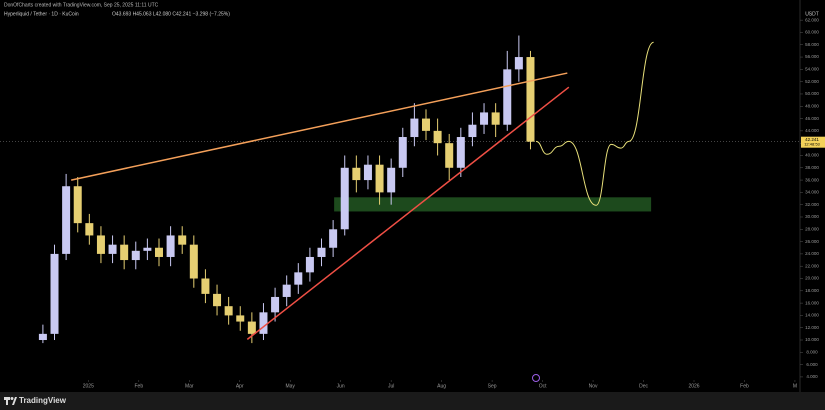  I want to click on x-tick-label: Sep, so click(492, 386).